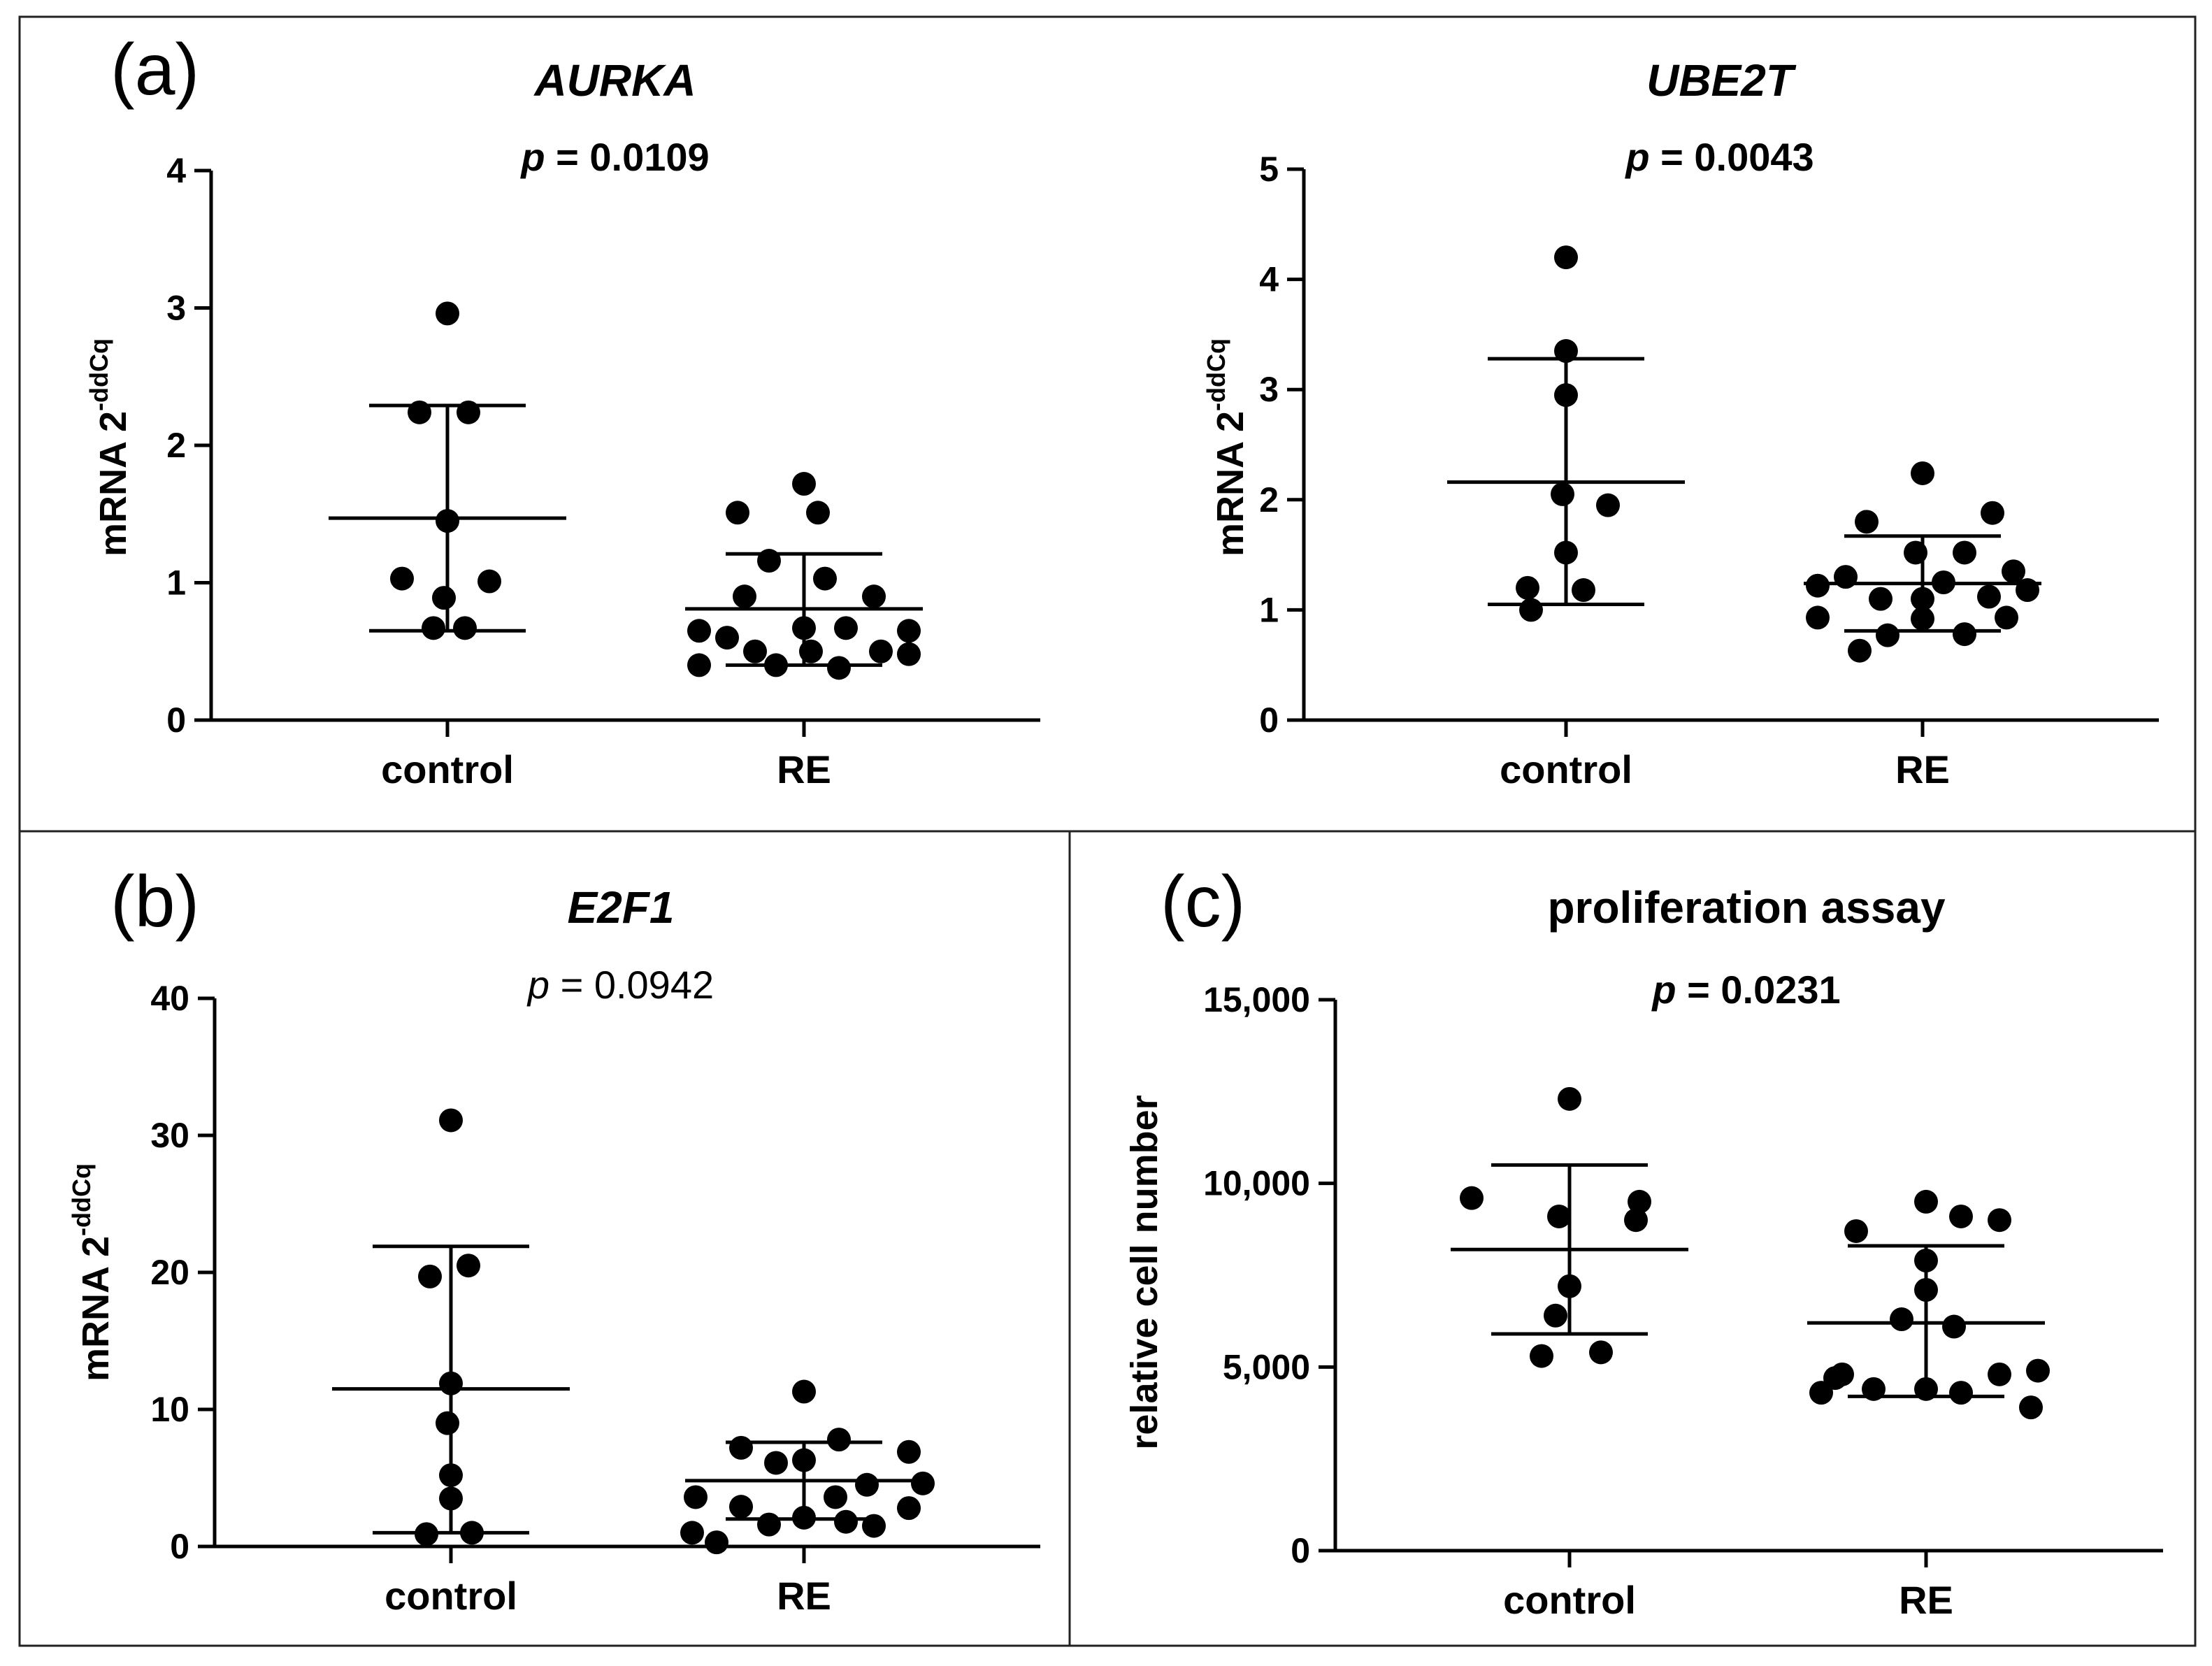 The image size is (2212, 1666). What do you see at coordinates (1269, 499) in the screenshot?
I see `y-tick-label: 2` at bounding box center [1269, 499].